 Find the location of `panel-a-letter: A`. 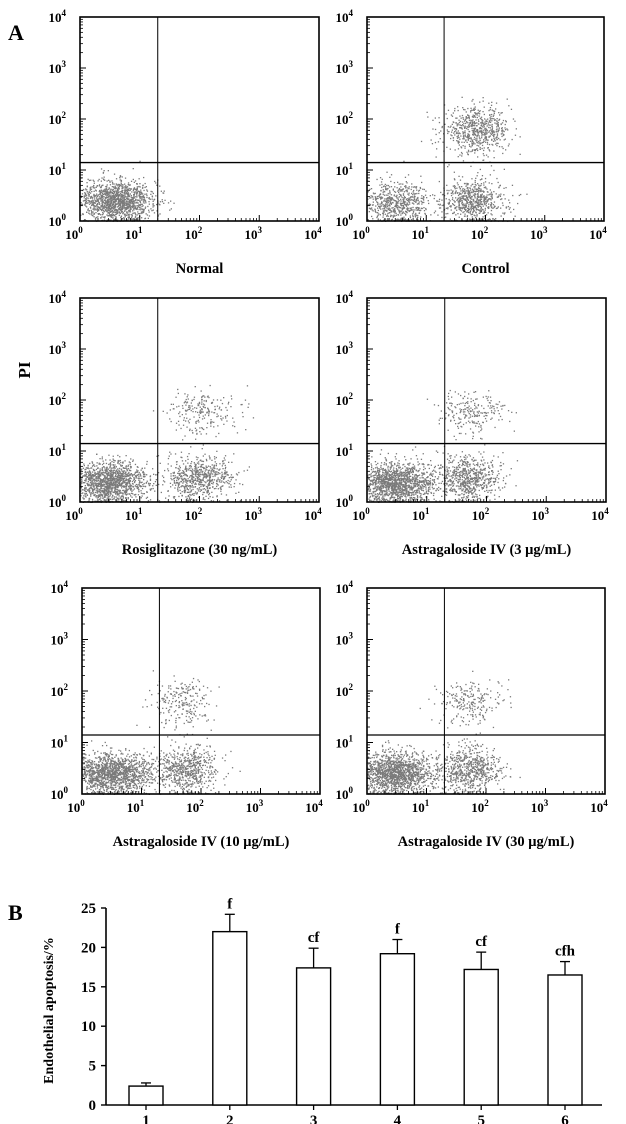

panel-a-letter: A is located at coordinates (16, 32).